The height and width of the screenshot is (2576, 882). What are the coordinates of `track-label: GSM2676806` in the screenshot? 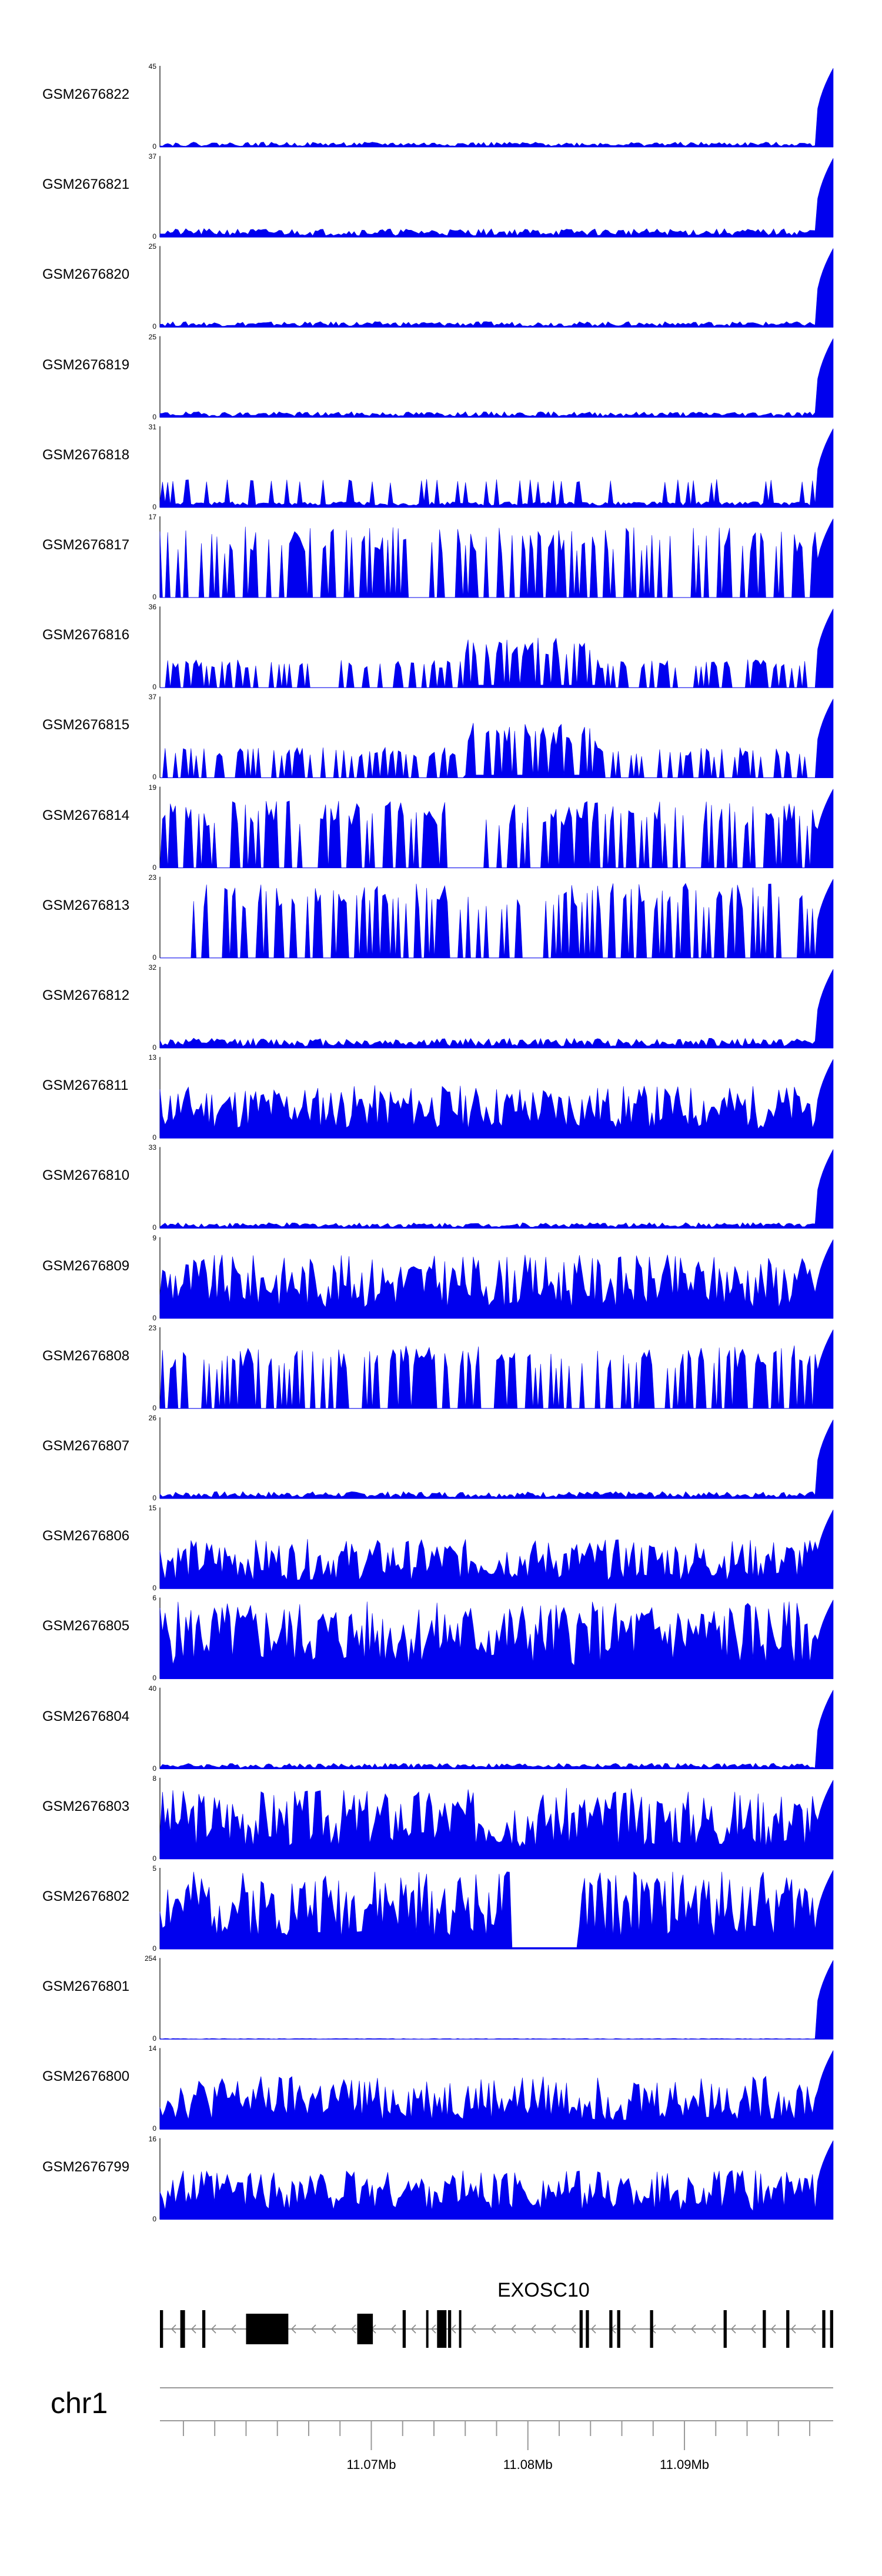 It's located at (86, 1536).